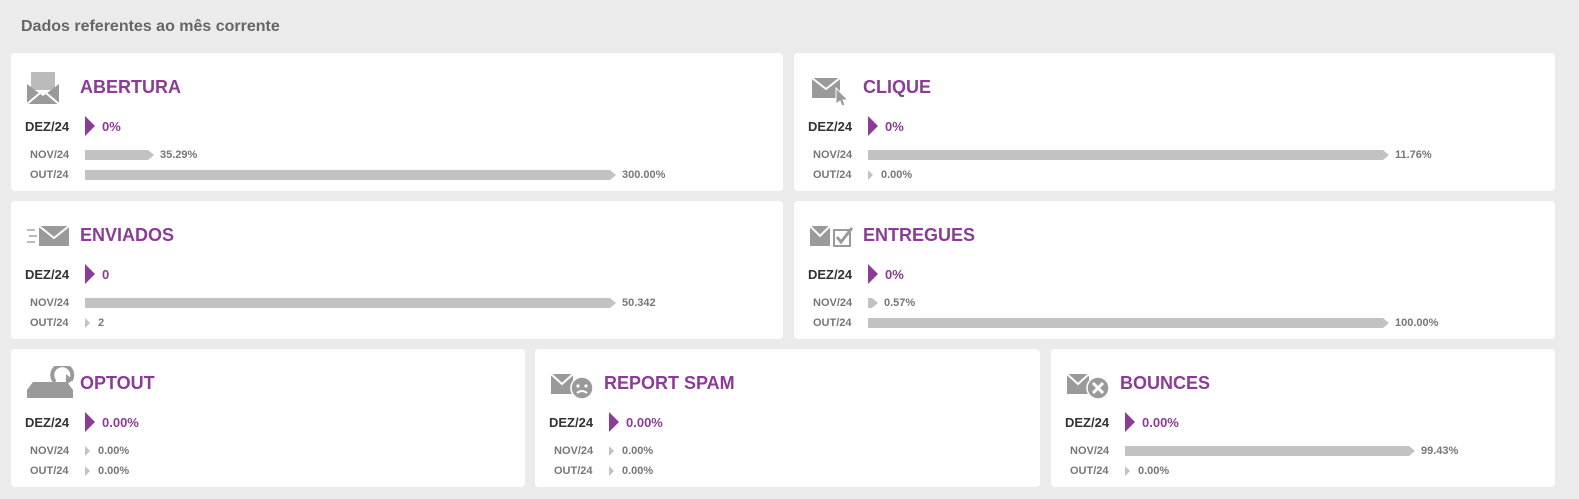 This screenshot has height=499, width=1579. Describe the element at coordinates (49, 236) in the screenshot. I see `envelope-send-icon` at that location.